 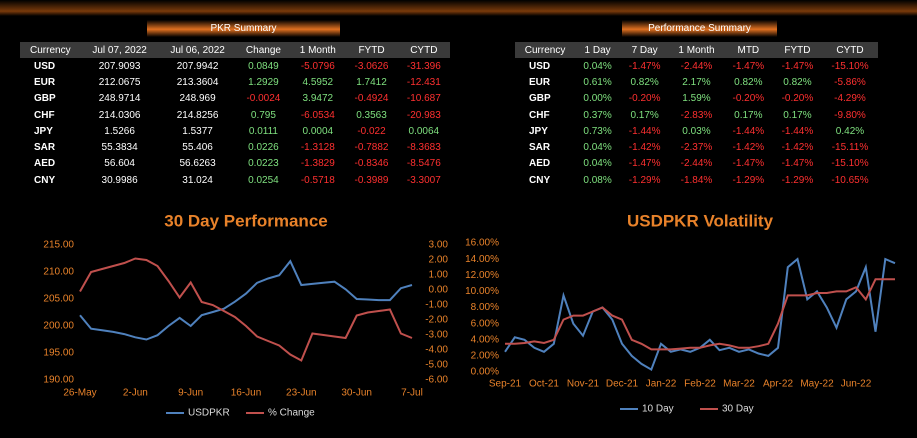 I want to click on table-row: JPY 0.73% -1.44% 0.03% -1.44% -1.44% 0.42%, so click(x=696, y=131).